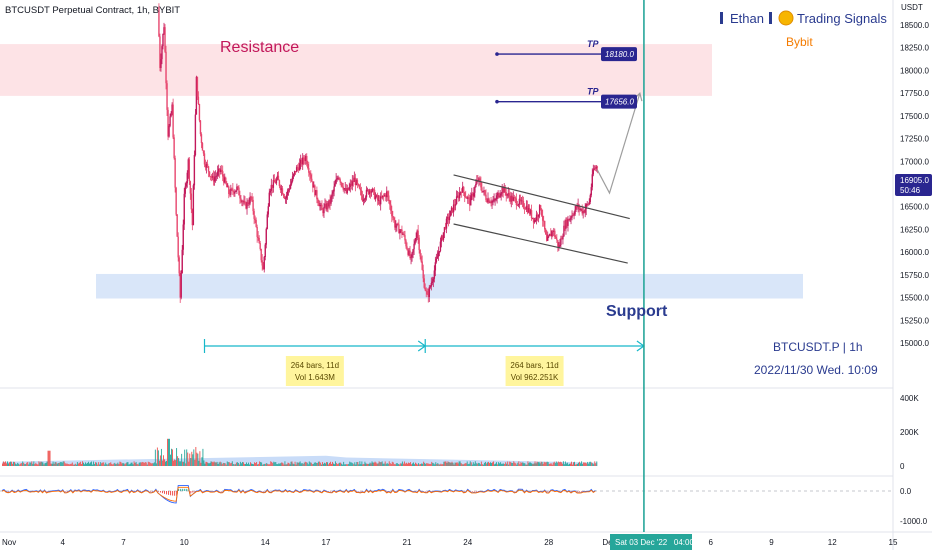 The image size is (932, 550). What do you see at coordinates (450, 542) in the screenshot?
I see `time-axis: Nov 4 7 10 14 17 21 24 28 Dec 6 9 12 15` at bounding box center [450, 542].